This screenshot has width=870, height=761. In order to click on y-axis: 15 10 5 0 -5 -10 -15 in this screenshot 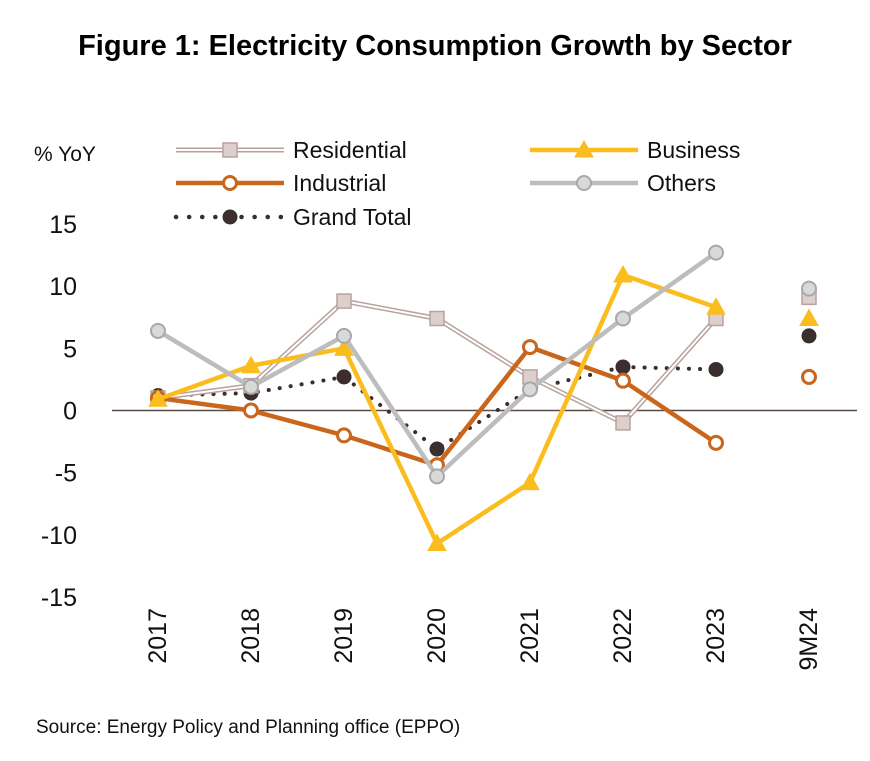, I will do `click(59, 411)`.